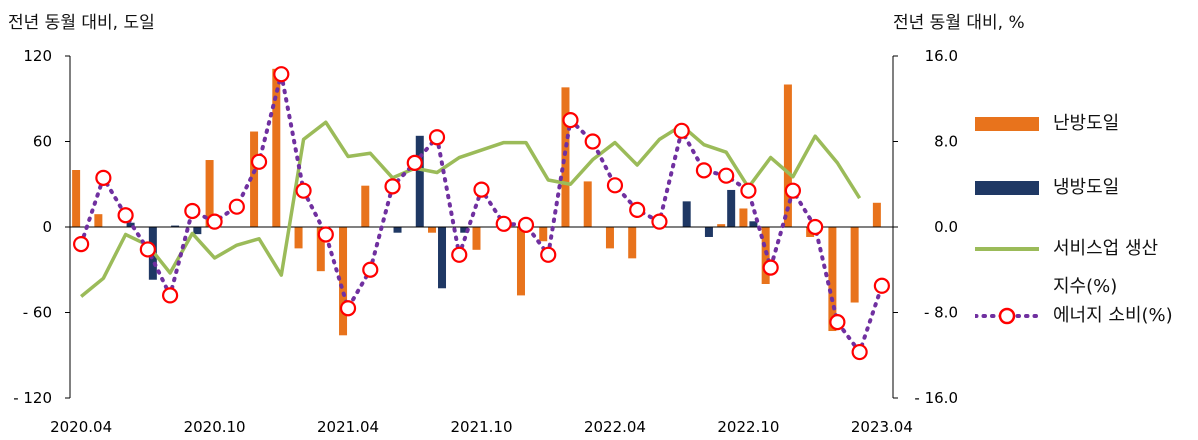  What do you see at coordinates (1007, 188) in the screenshot?
I see `legend-swatch-cooling` at bounding box center [1007, 188].